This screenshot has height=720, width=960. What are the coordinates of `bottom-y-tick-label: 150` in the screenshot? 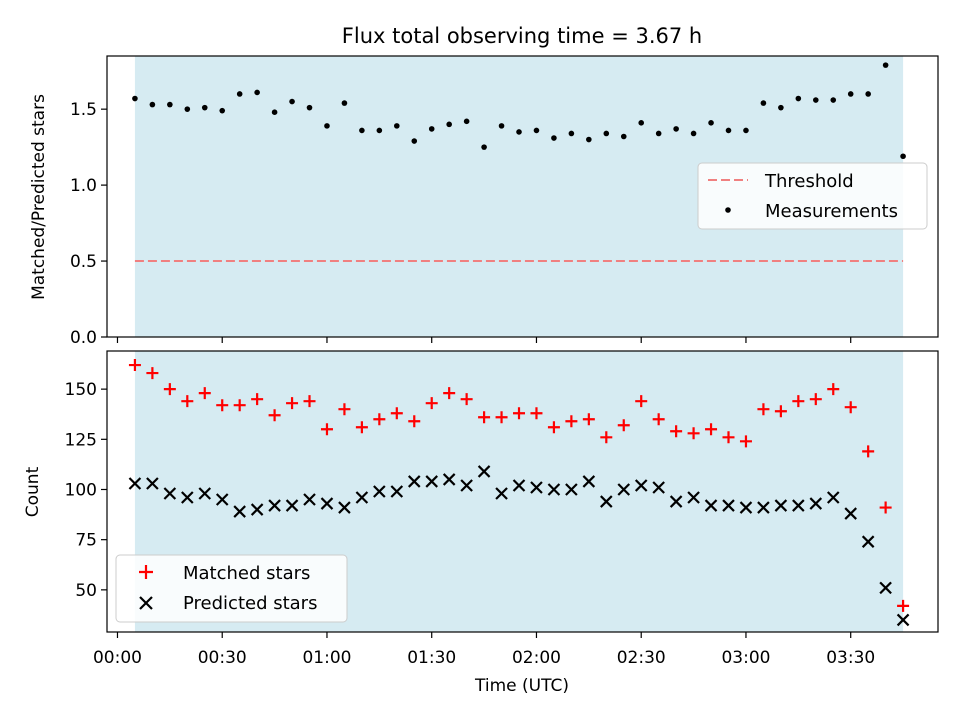 It's located at (81, 390).